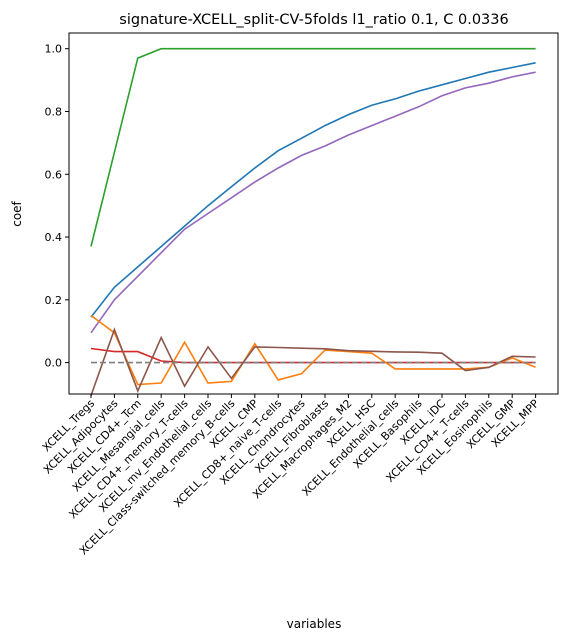 The width and height of the screenshot is (568, 642). I want to click on y-tick-label: 0.6, so click(54, 174).